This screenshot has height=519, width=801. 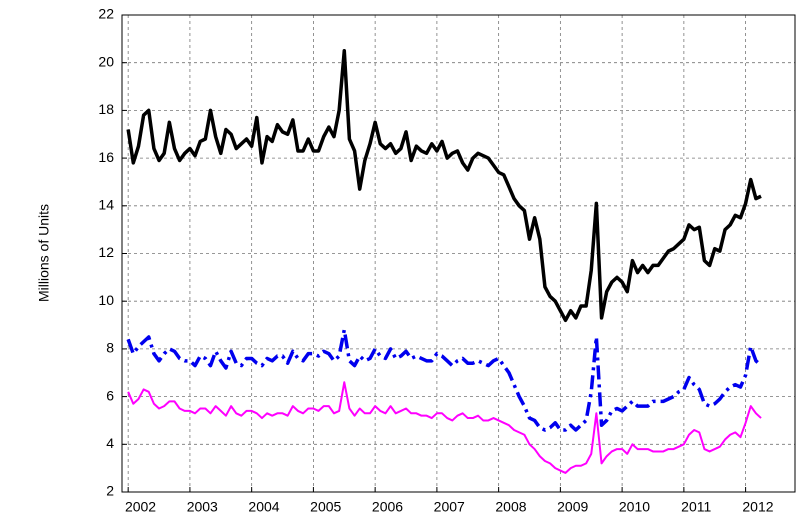 What do you see at coordinates (106, 157) in the screenshot?
I see `y-tick-label: 16` at bounding box center [106, 157].